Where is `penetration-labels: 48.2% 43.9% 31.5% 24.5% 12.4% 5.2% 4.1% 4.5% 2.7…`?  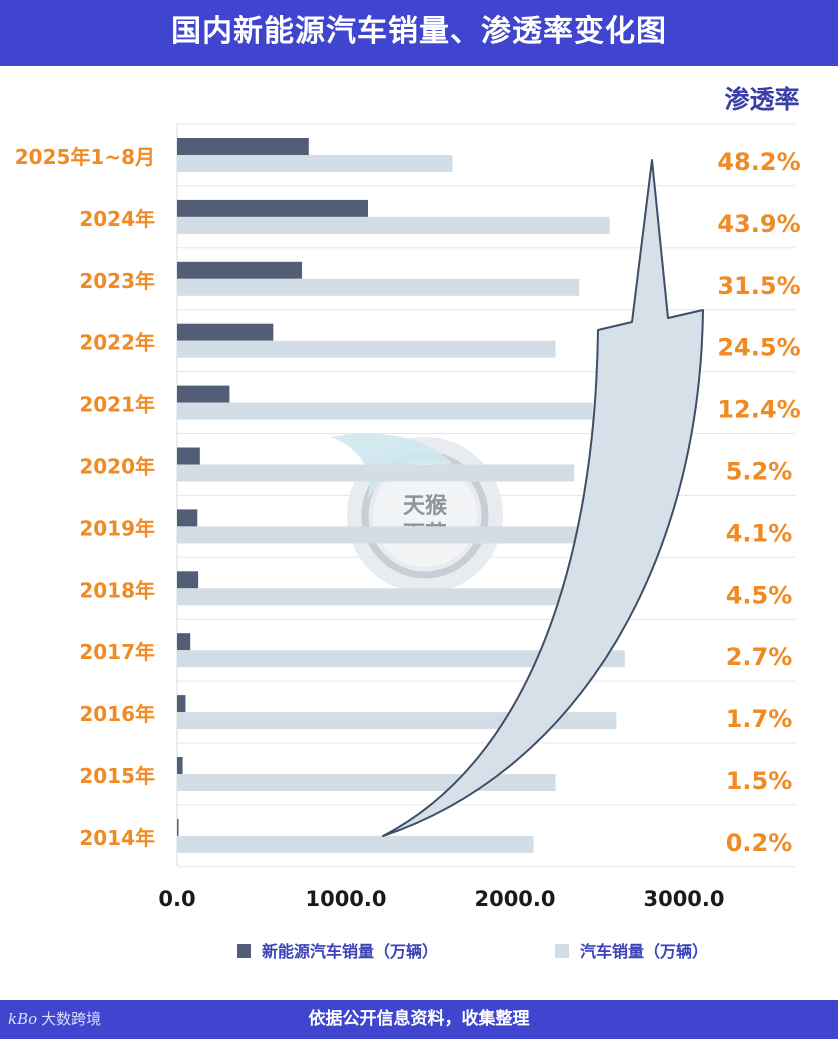
penetration-labels: 48.2% 43.9% 31.5% 24.5% 12.4% 5.2% 4.1% 4.5% 2.7… is located at coordinates (758, 502).